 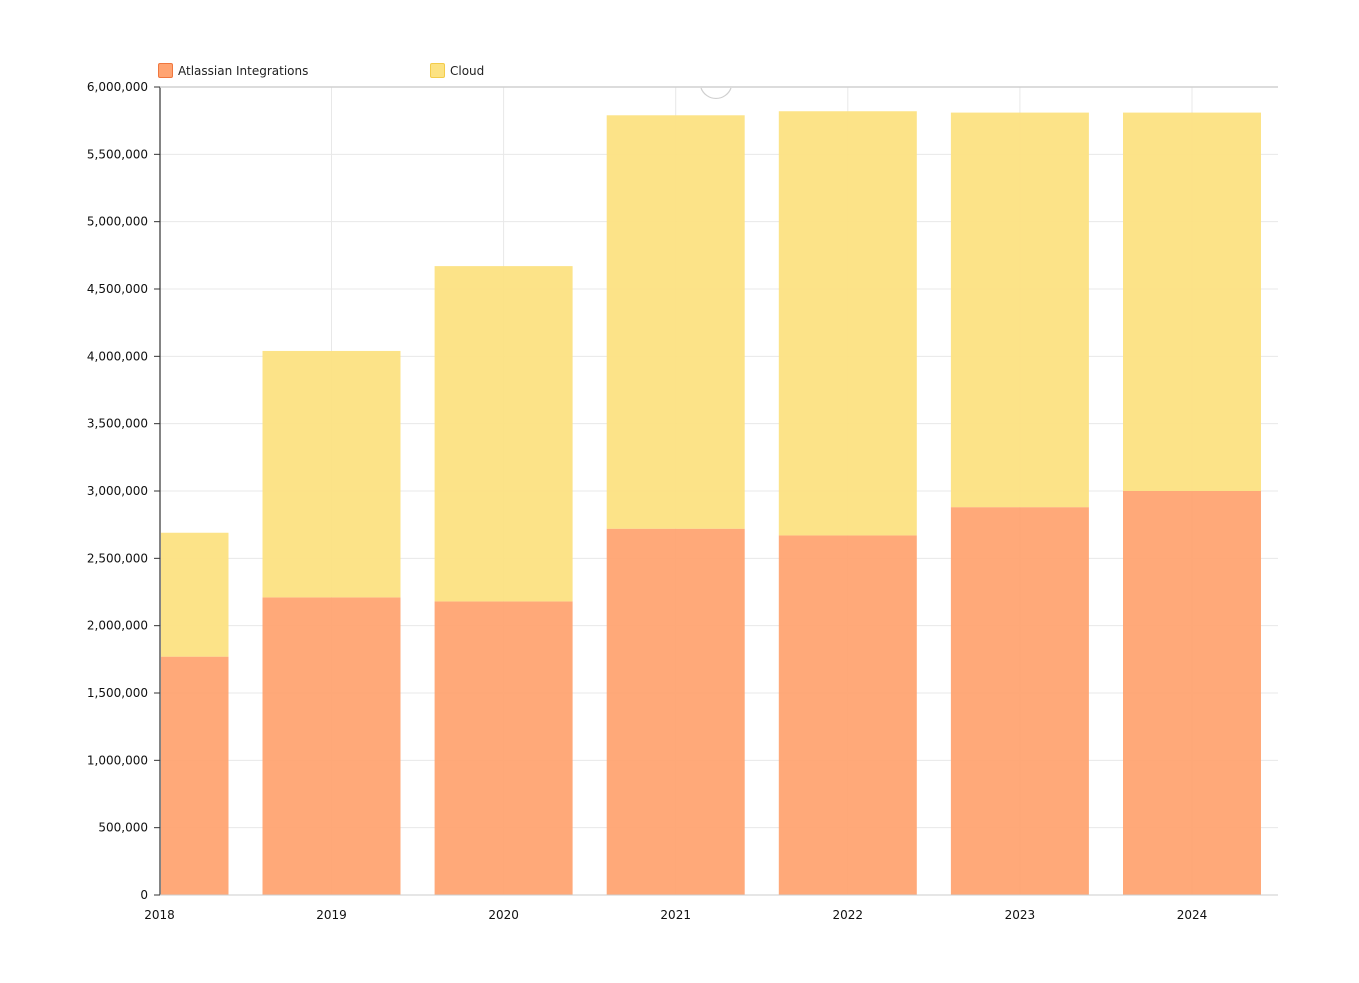 I want to click on y-tick-label: 2,000,000, so click(x=117, y=626).